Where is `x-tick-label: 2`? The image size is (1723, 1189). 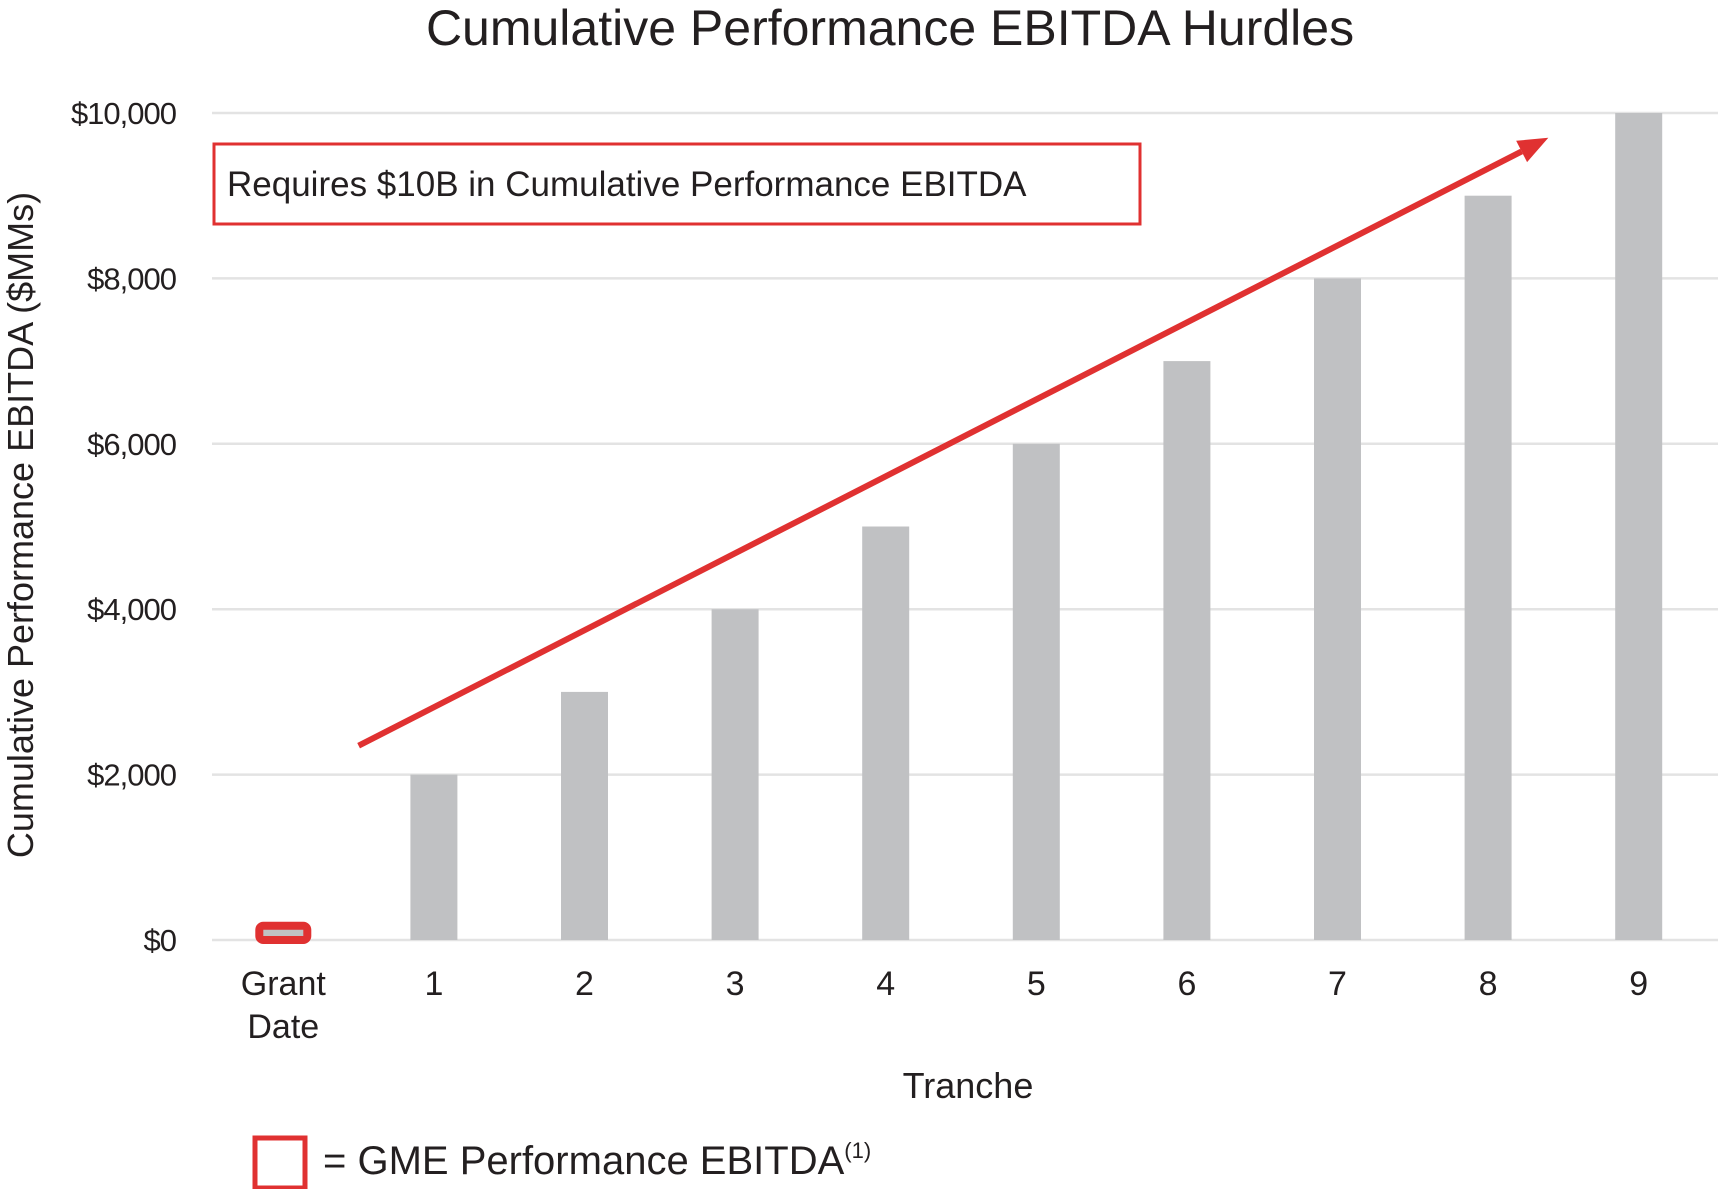 x-tick-label: 2 is located at coordinates (584, 984).